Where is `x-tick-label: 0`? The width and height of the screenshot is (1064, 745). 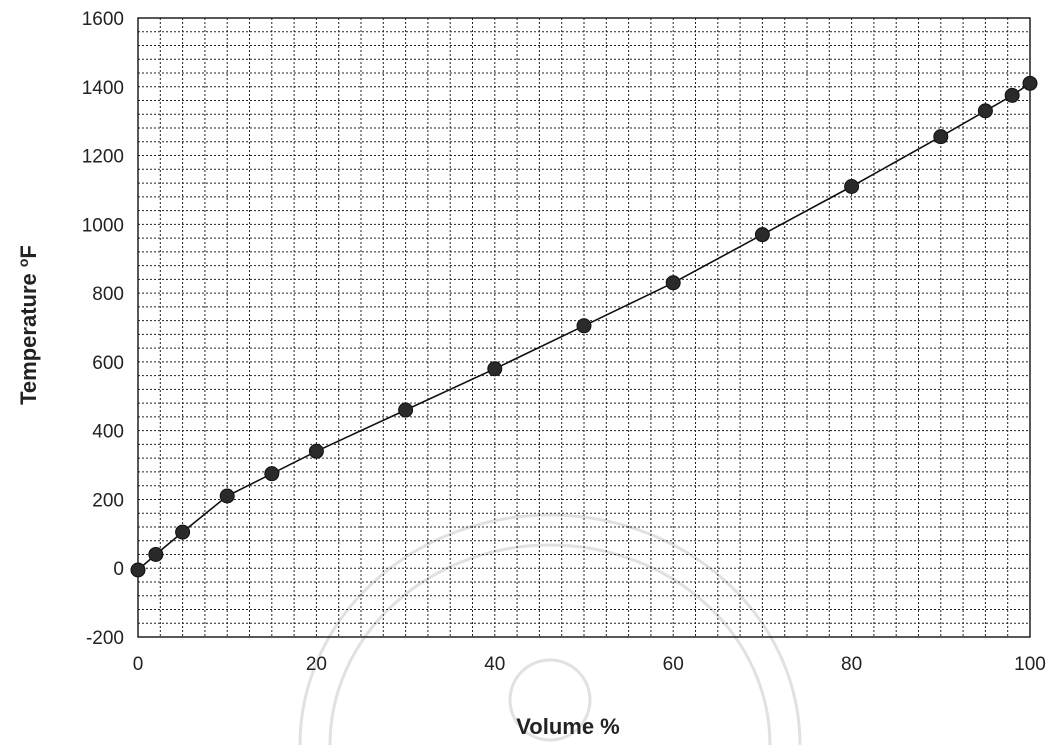
x-tick-label: 0 is located at coordinates (138, 664).